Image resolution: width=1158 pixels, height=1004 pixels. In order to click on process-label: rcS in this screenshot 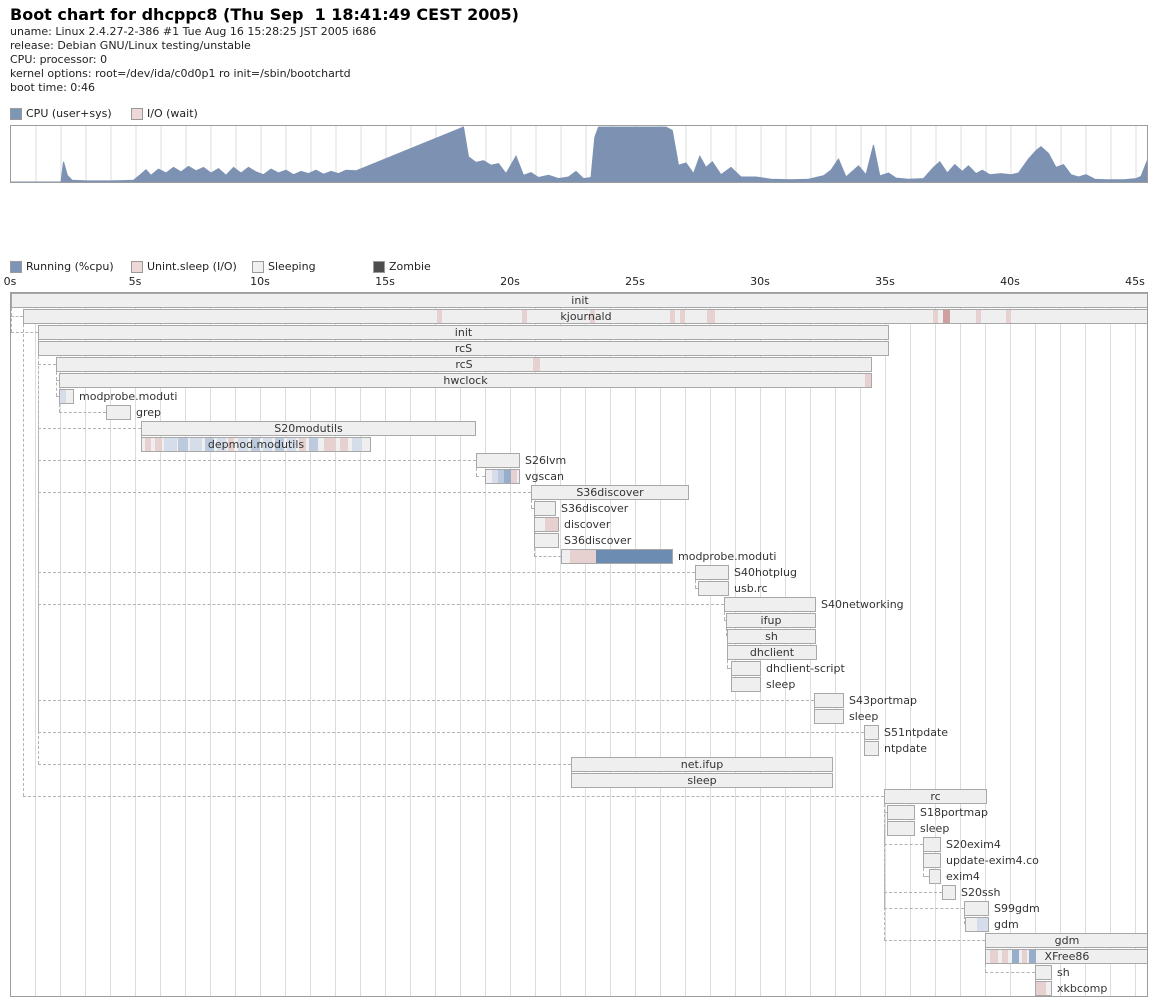, I will do `click(464, 364)`.